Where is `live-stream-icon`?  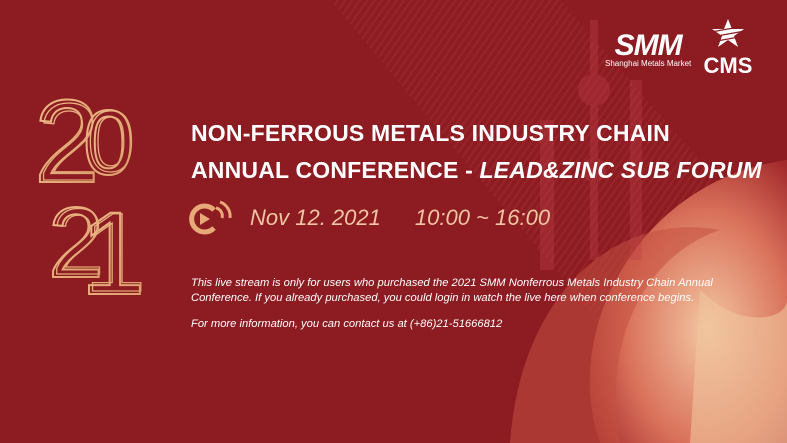 live-stream-icon is located at coordinates (210, 217).